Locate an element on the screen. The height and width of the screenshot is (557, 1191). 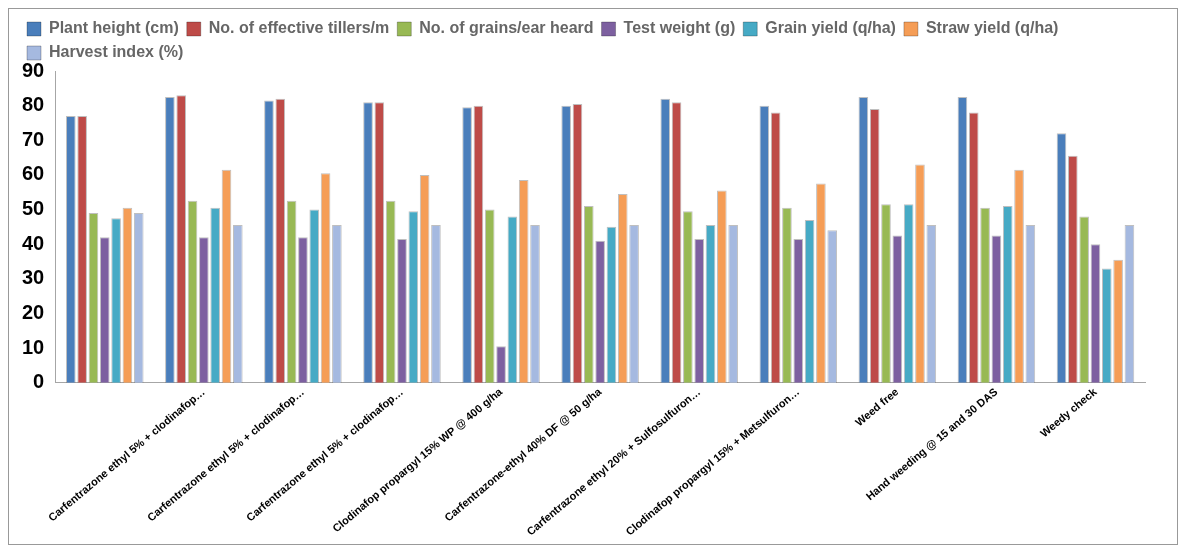
legend-label: Straw yield (q/ha) is located at coordinates (992, 28).